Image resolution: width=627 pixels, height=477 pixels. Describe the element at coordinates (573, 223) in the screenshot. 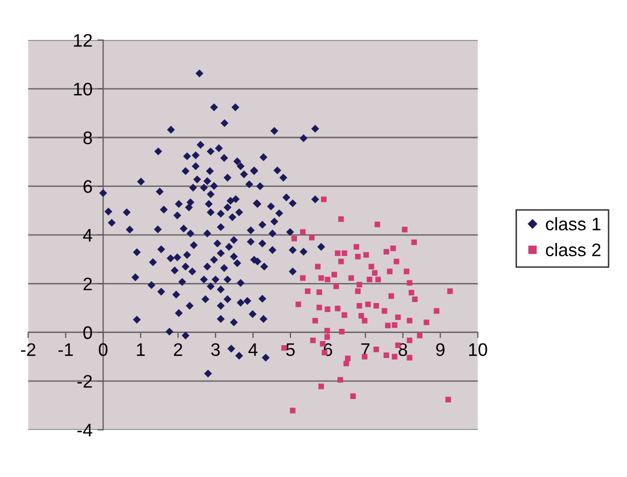

I see `legend-label: class 1` at that location.